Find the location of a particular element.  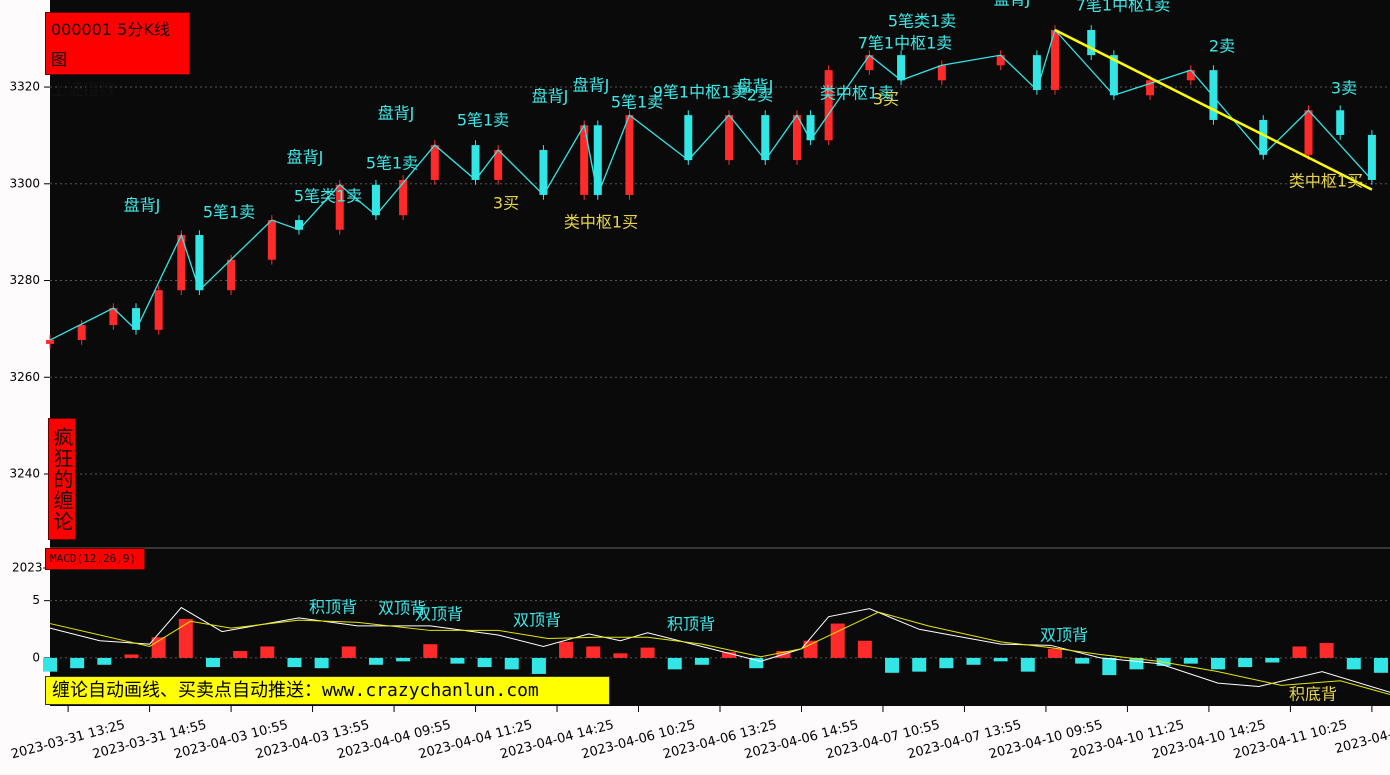

segment-line is located at coordinates (1213, 109).